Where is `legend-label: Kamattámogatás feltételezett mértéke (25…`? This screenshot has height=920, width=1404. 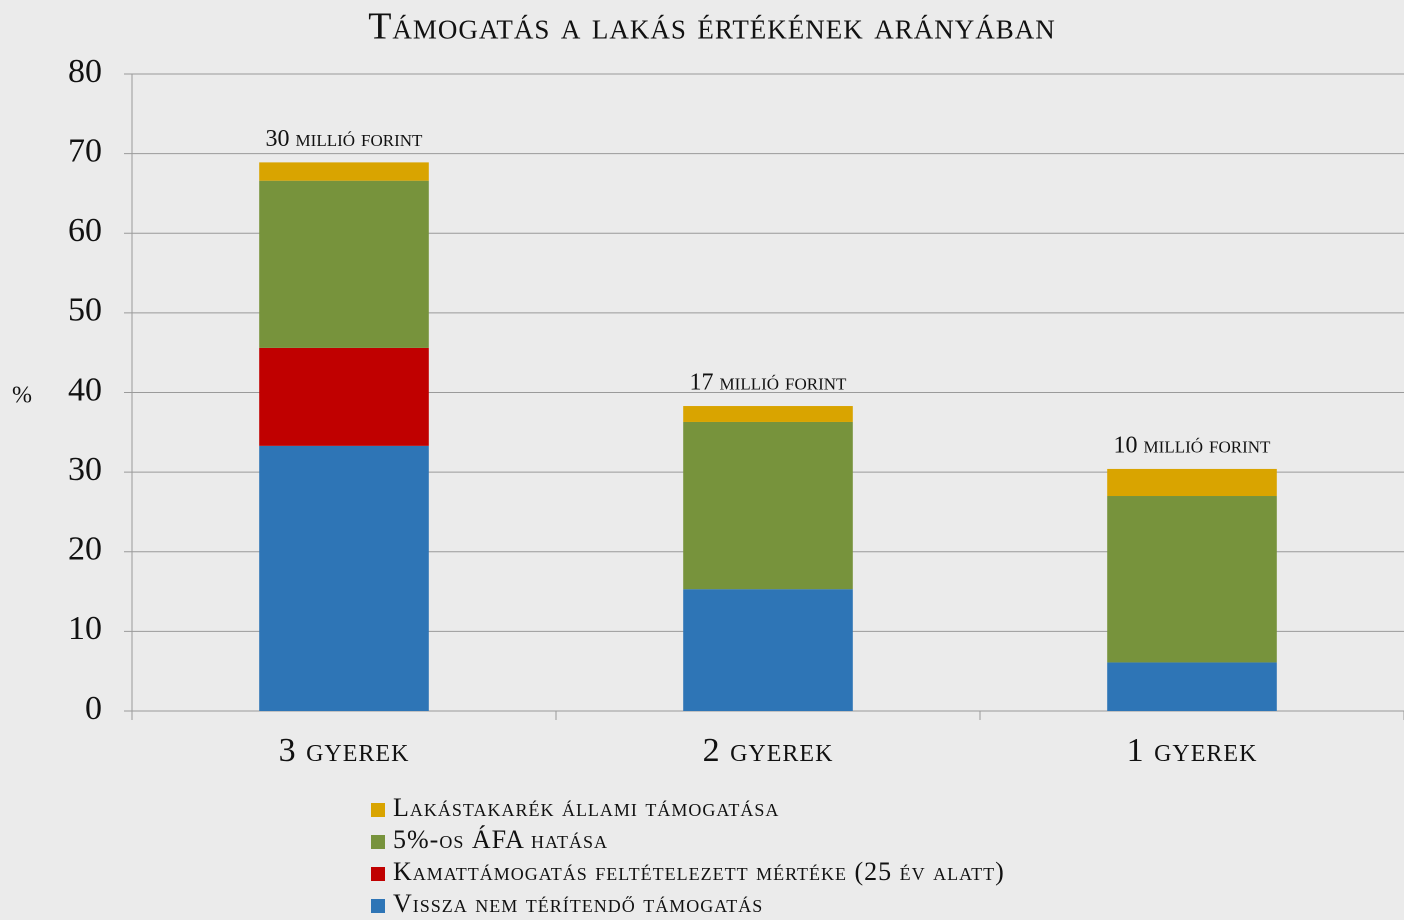 legend-label: Kamattámogatás feltételezett mértéke (25… is located at coordinates (699, 871).